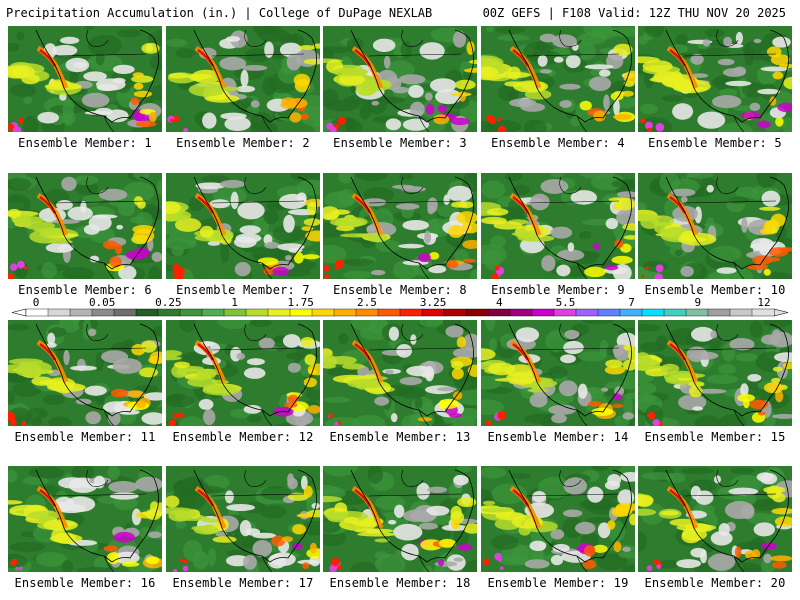 This screenshot has height=600, width=800. What do you see at coordinates (243, 79) in the screenshot?
I see `ensemble-member-2-map` at bounding box center [243, 79].